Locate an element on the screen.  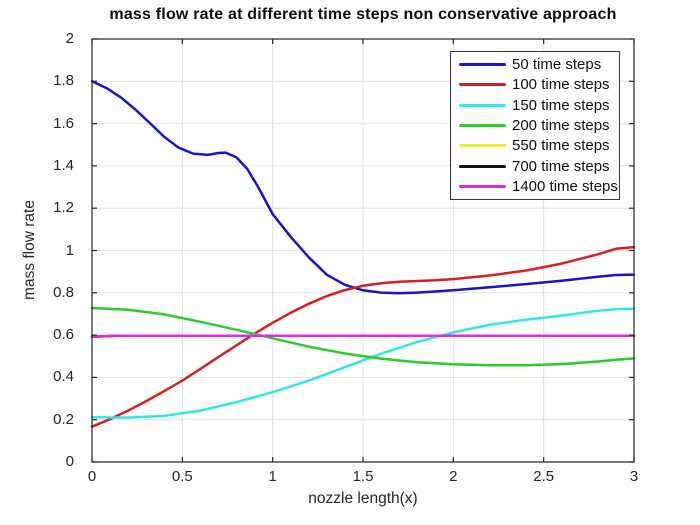
x-tick-label: 0.5 is located at coordinates (182, 476).